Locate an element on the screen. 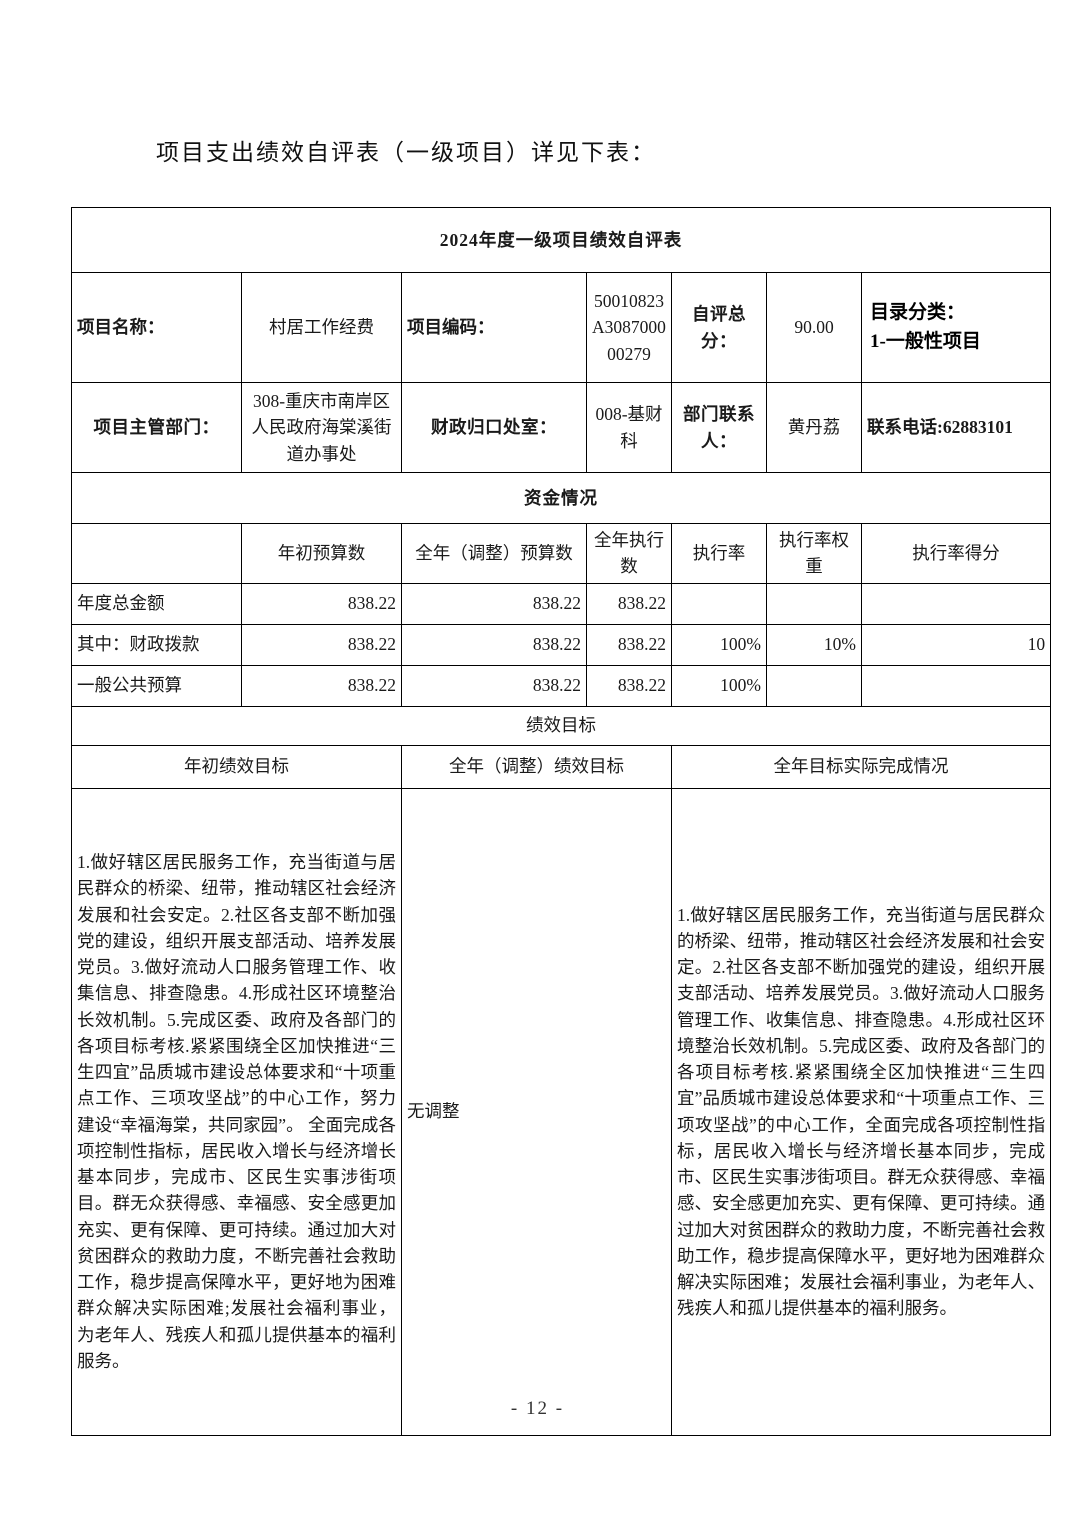  goals-header-adjusted: 全年（调整）绩效目标 is located at coordinates (536, 766).